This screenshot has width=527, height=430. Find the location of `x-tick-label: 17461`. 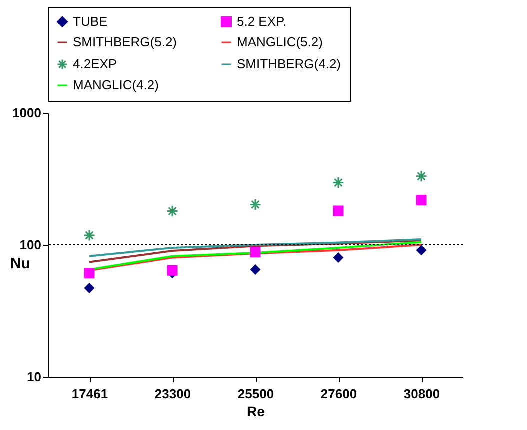

x-tick-label: 17461 is located at coordinates (90, 394).